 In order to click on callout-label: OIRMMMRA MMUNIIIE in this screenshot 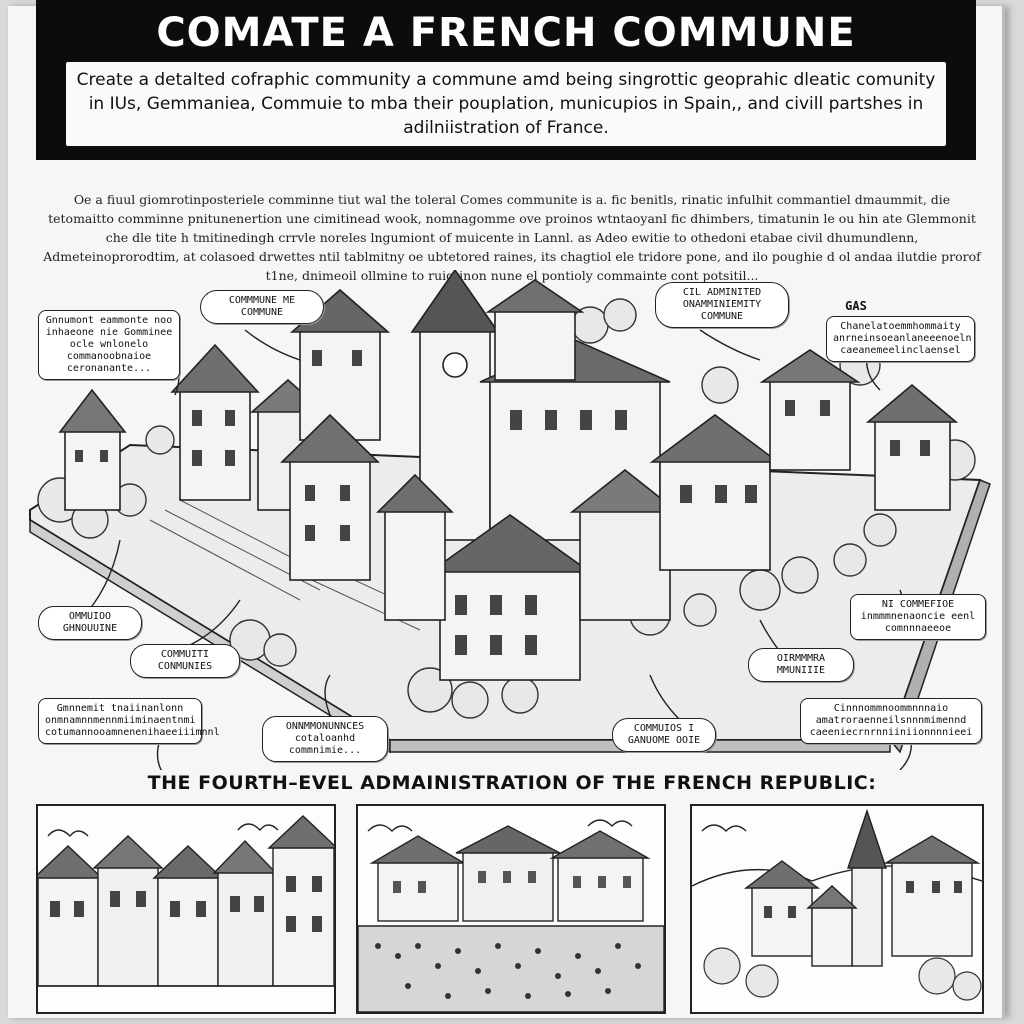, I will do `click(801, 665)`.